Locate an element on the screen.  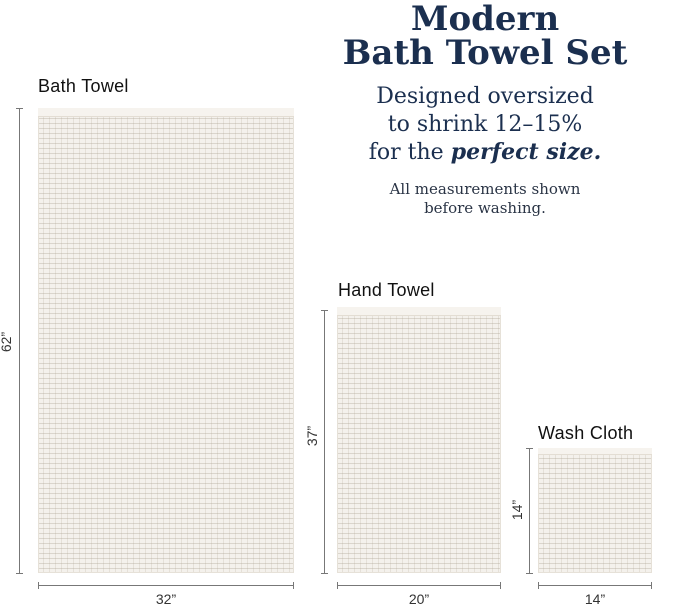
hand-towel-top-band is located at coordinates (419, 311).